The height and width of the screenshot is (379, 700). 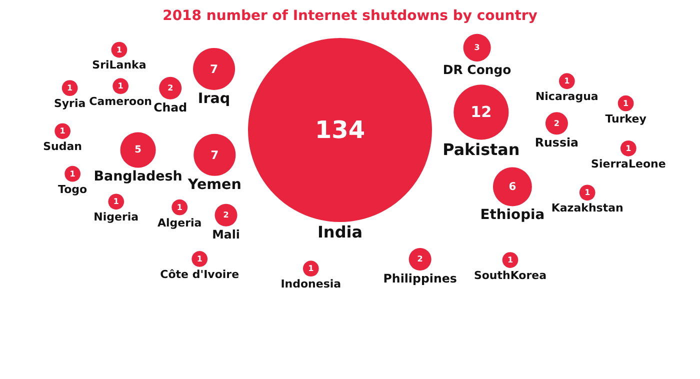 I want to click on category-label: Indonesia, so click(x=311, y=284).